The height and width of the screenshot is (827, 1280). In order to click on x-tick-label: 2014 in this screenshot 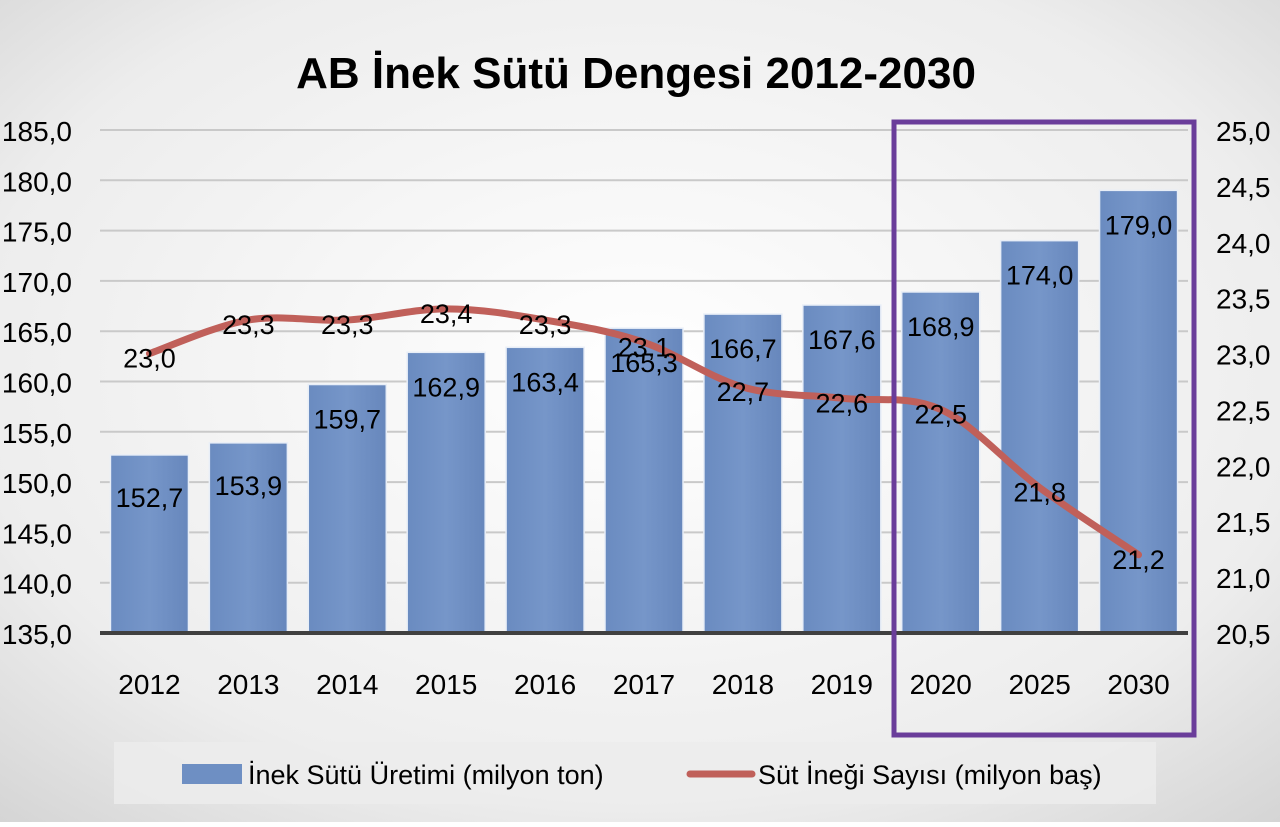, I will do `click(347, 684)`.